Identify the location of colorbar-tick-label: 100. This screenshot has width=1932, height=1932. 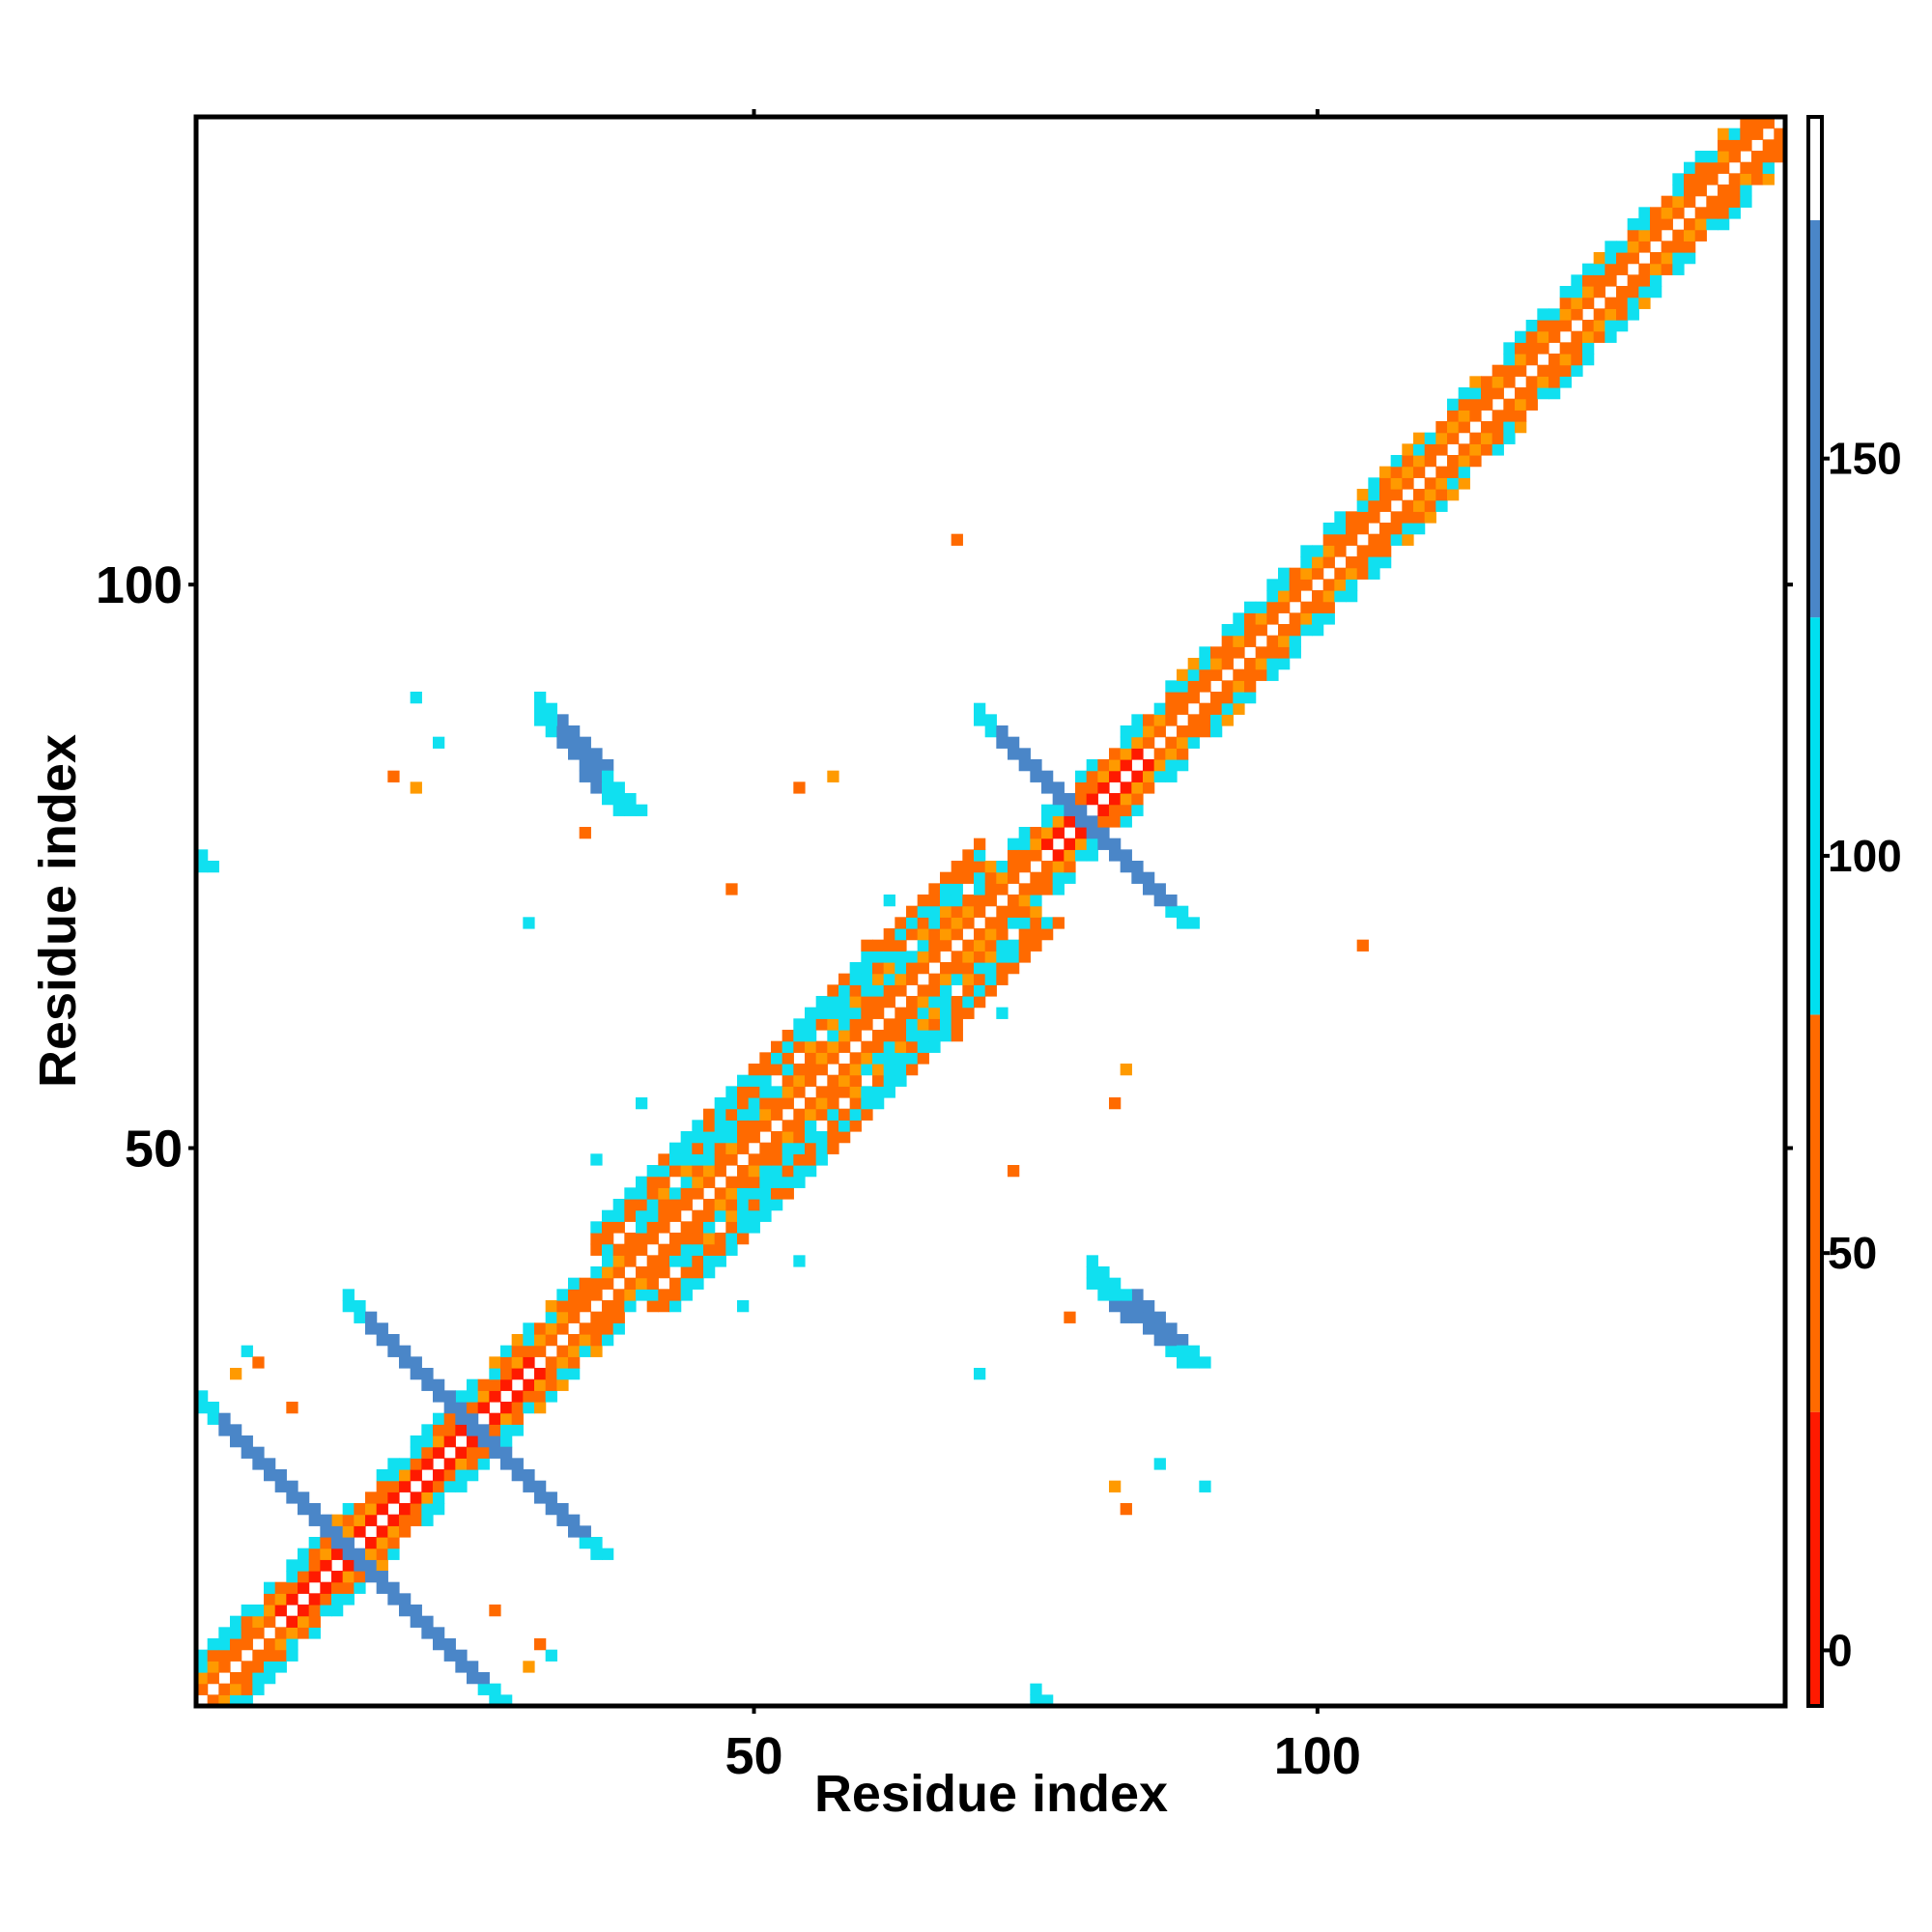
(1865, 856).